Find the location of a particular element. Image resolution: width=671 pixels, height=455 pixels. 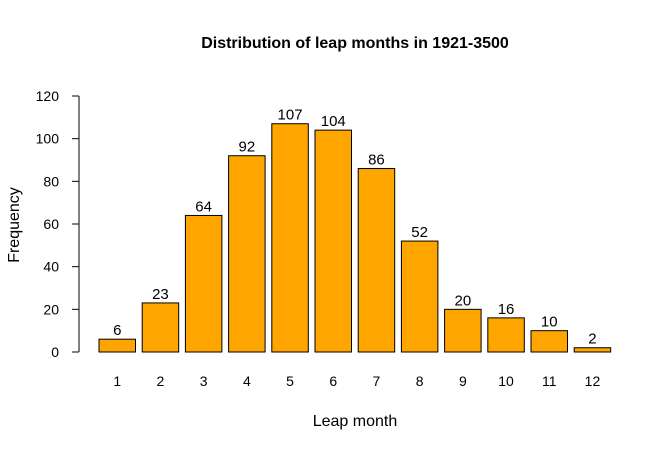

data-label: 2 is located at coordinates (592, 339).